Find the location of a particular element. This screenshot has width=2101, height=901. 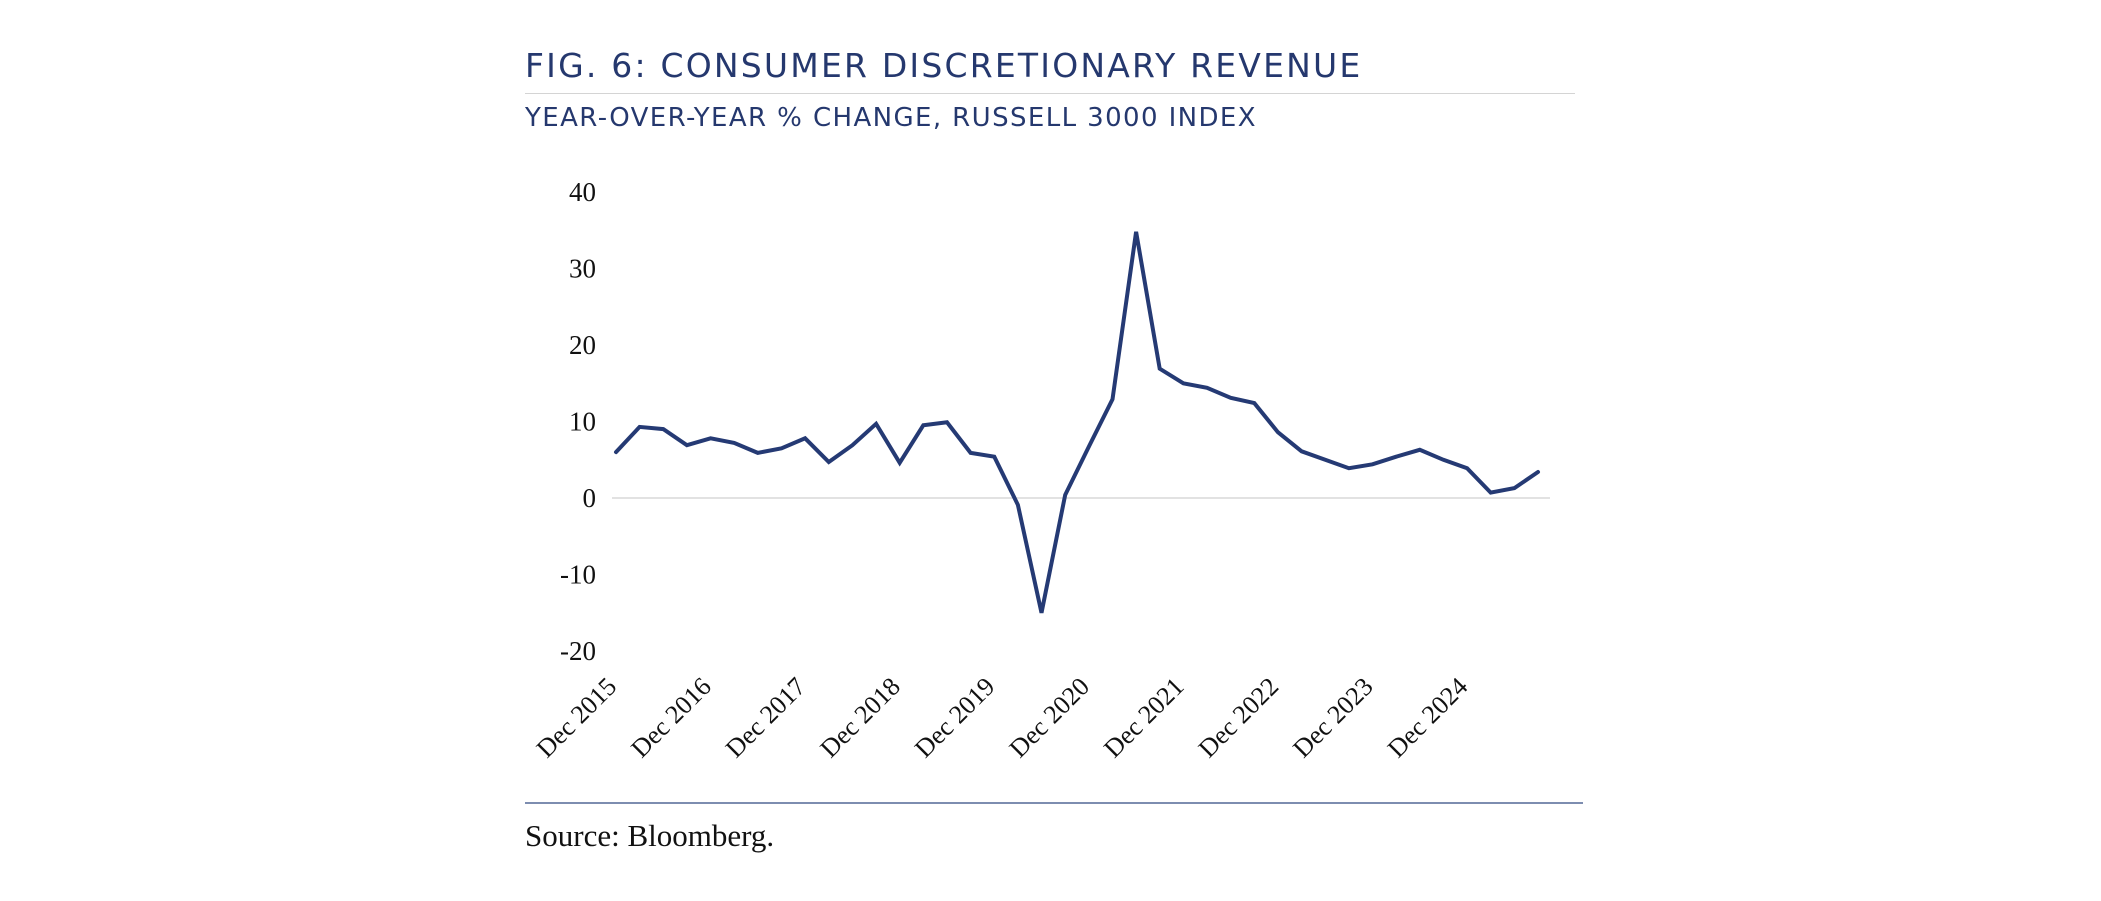

x-tick-label: Dec 2023 is located at coordinates (1332, 717).